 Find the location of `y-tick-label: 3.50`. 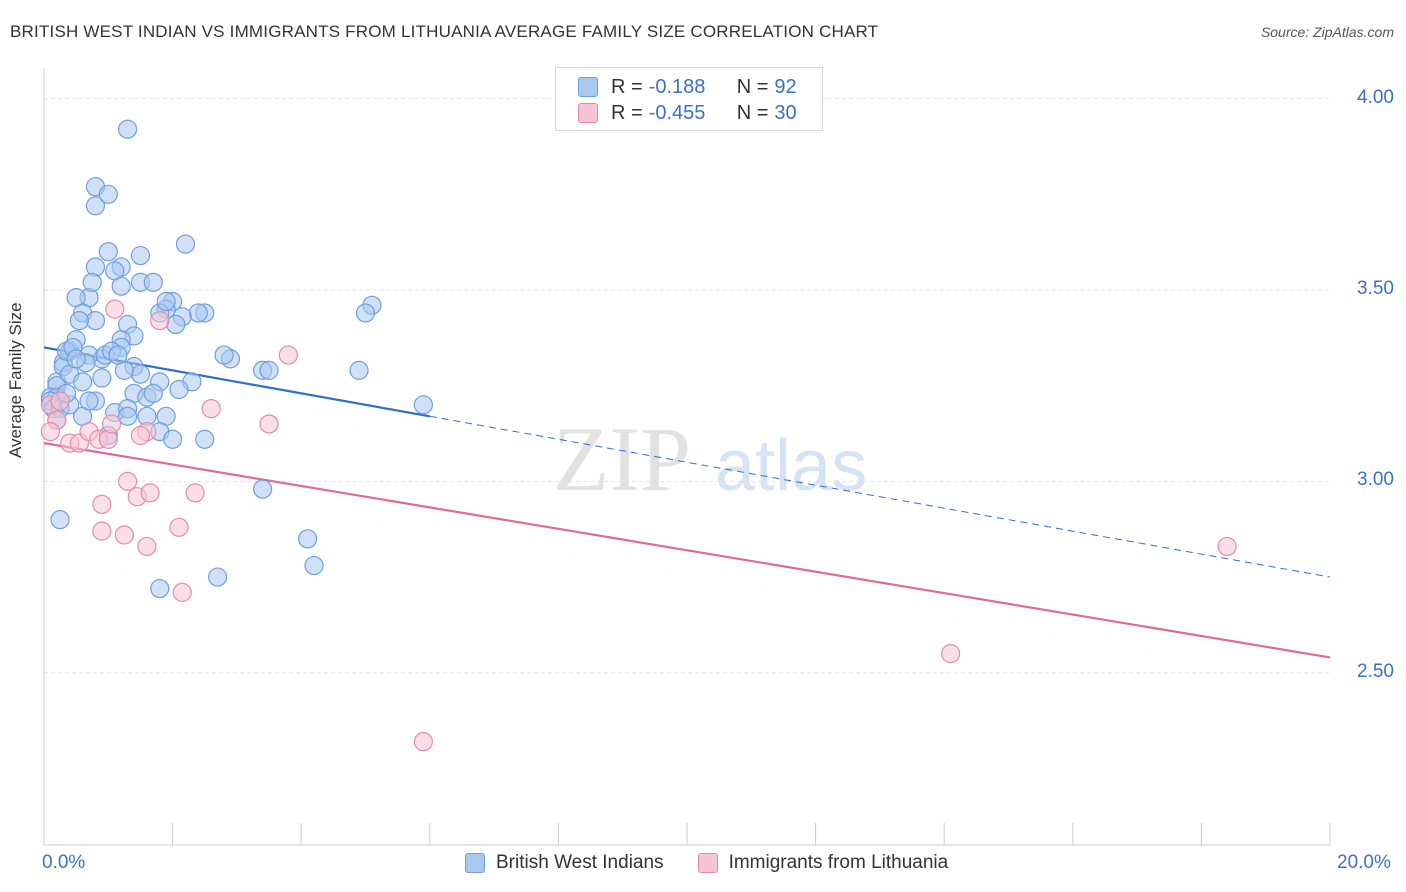

y-tick-label: 3.50 is located at coordinates (1375, 288).